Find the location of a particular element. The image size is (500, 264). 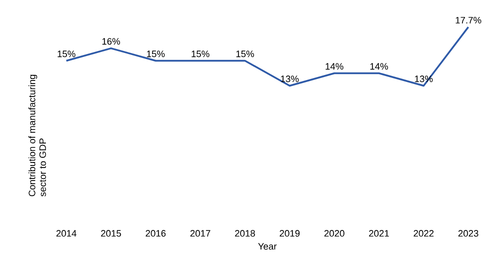

x-tick-label: 2015 is located at coordinates (111, 233).